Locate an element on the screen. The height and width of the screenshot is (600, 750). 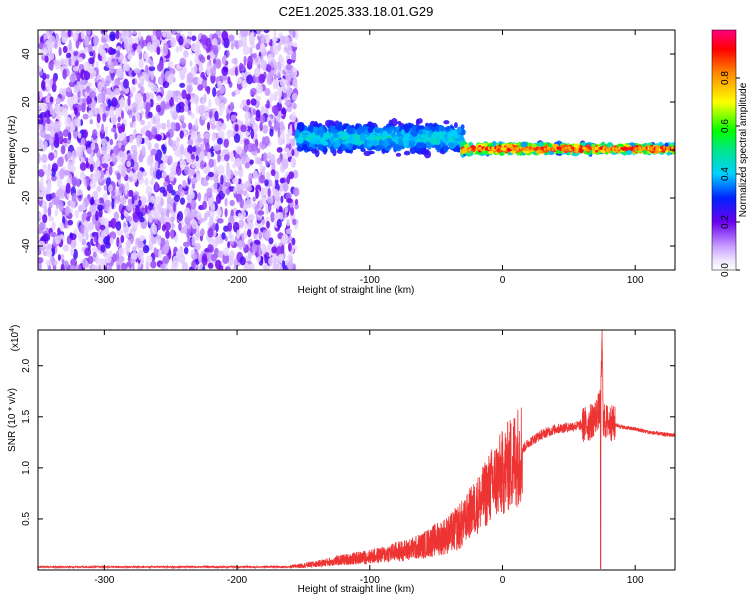
spectrogram-y-tick-label: -40 is located at coordinates (26, 245).